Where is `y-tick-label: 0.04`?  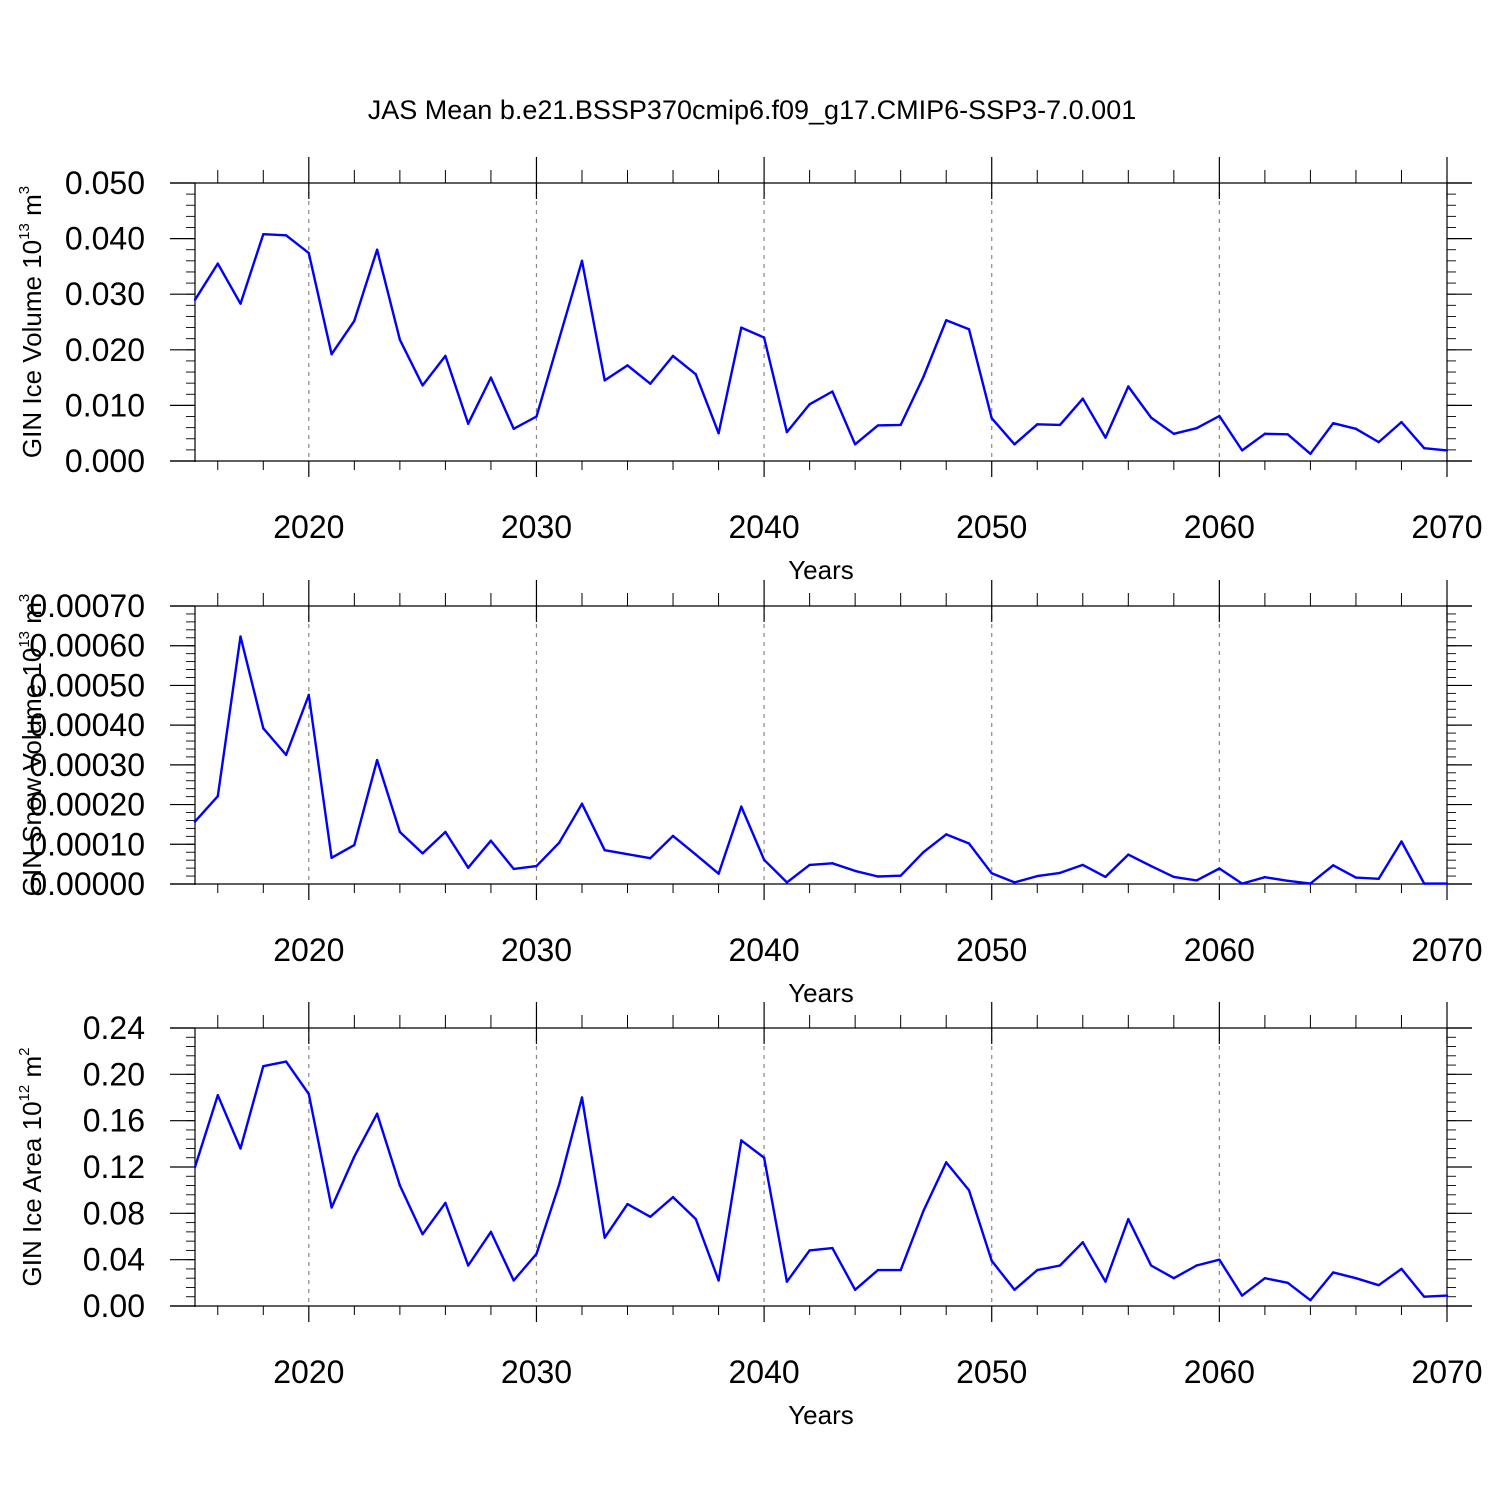
y-tick-label: 0.04 is located at coordinates (114, 1260).